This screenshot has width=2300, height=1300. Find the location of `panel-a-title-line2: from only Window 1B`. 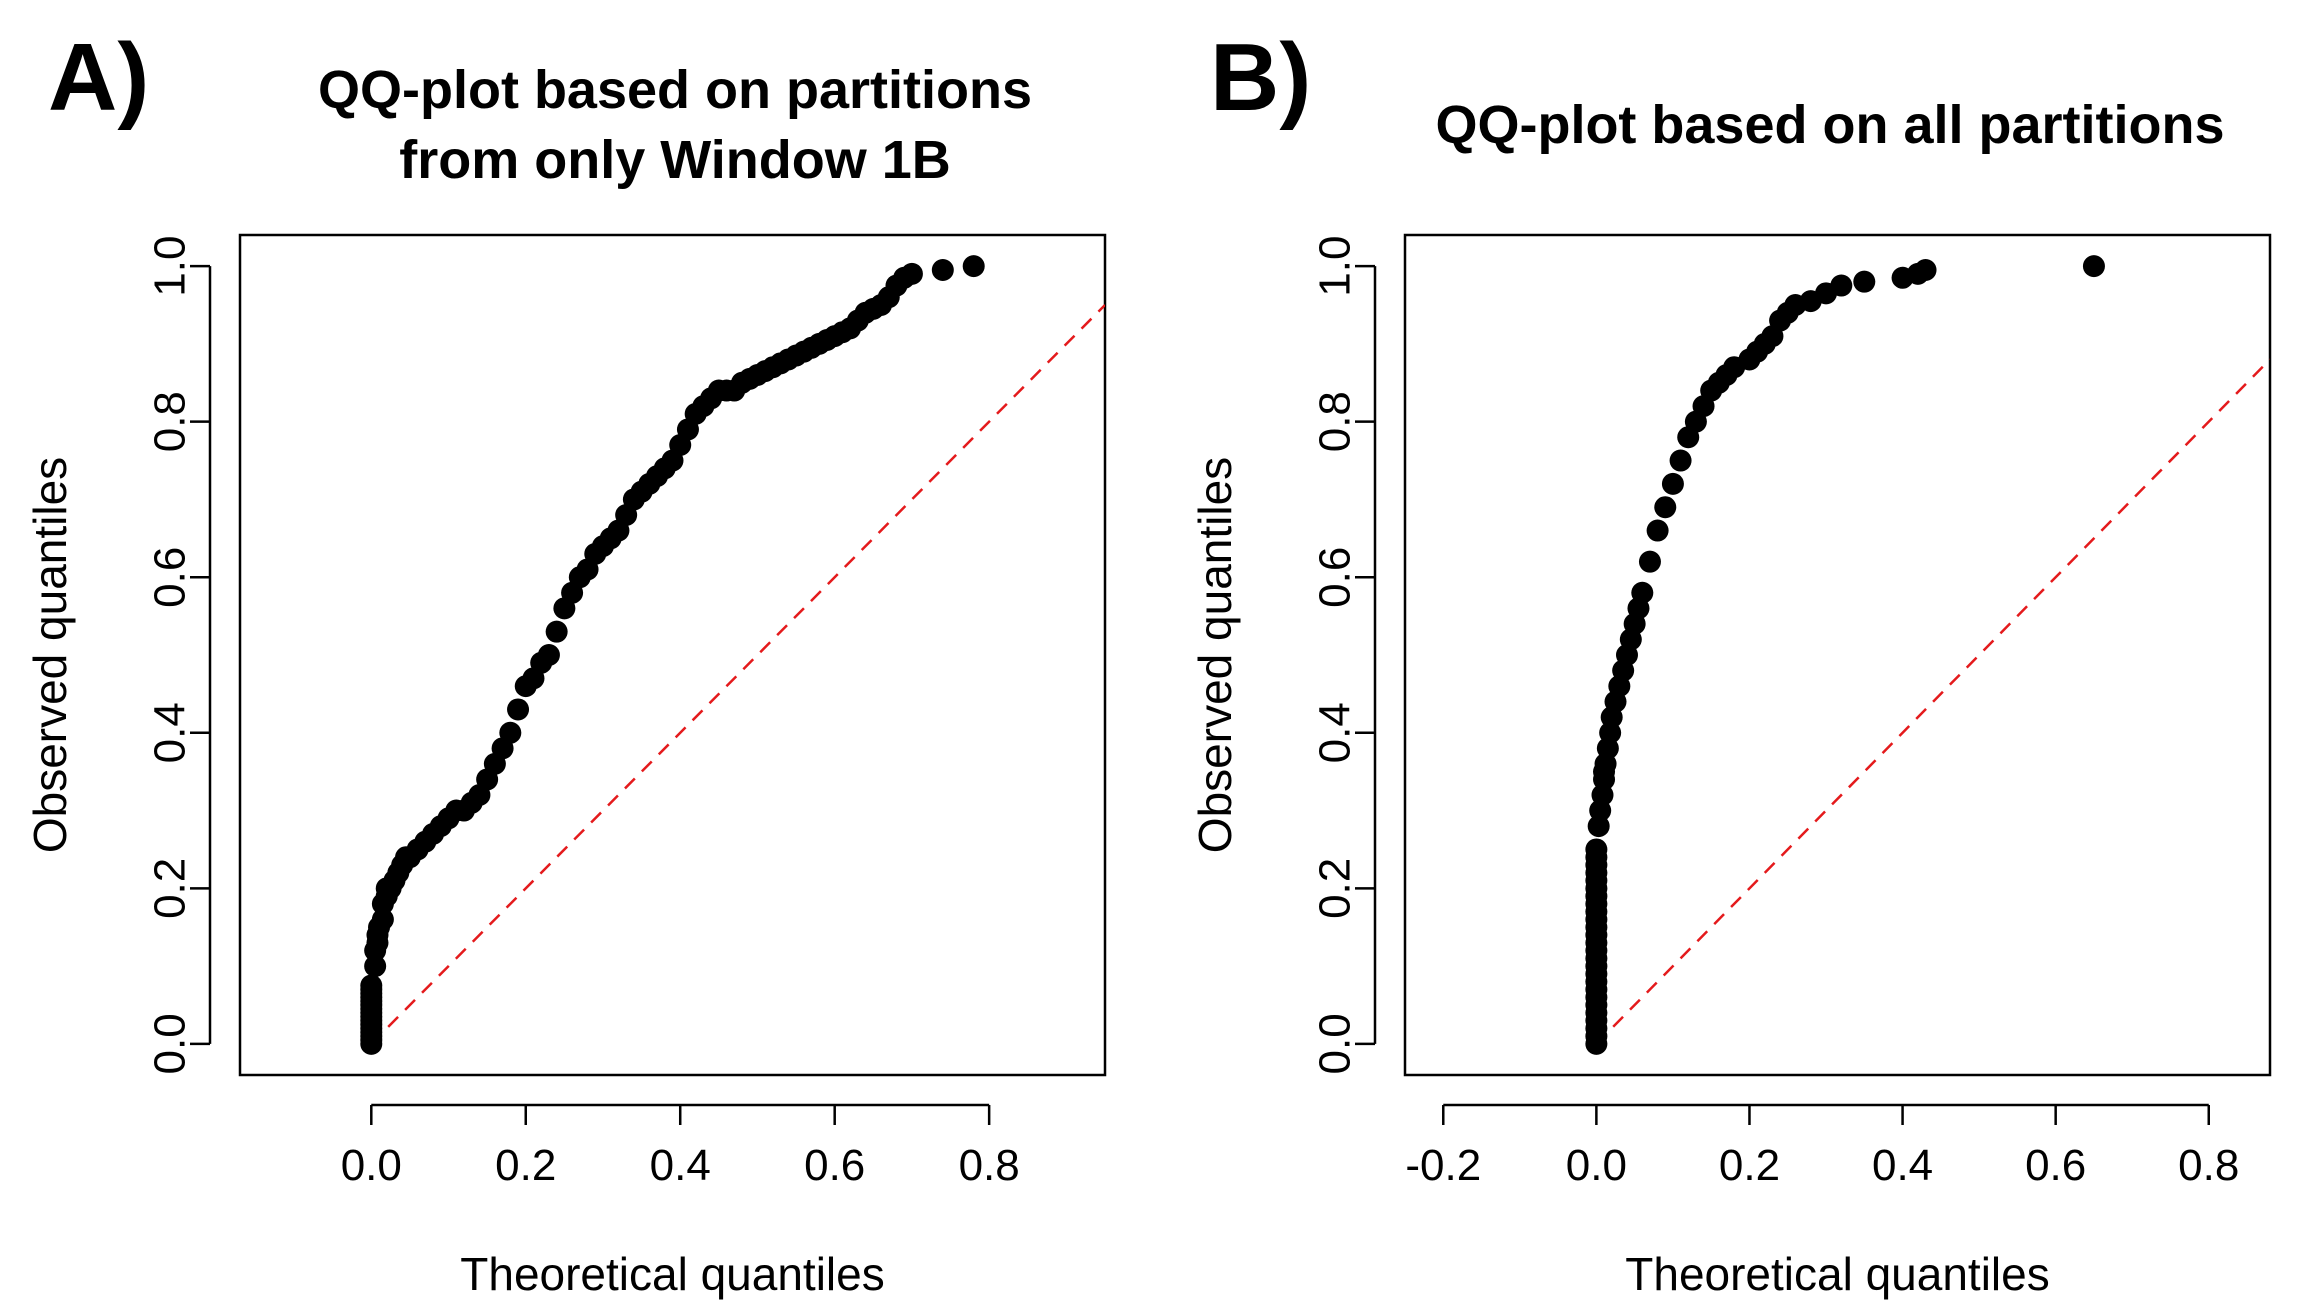

panel-a-title-line2: from only Window 1B is located at coordinates (675, 160).